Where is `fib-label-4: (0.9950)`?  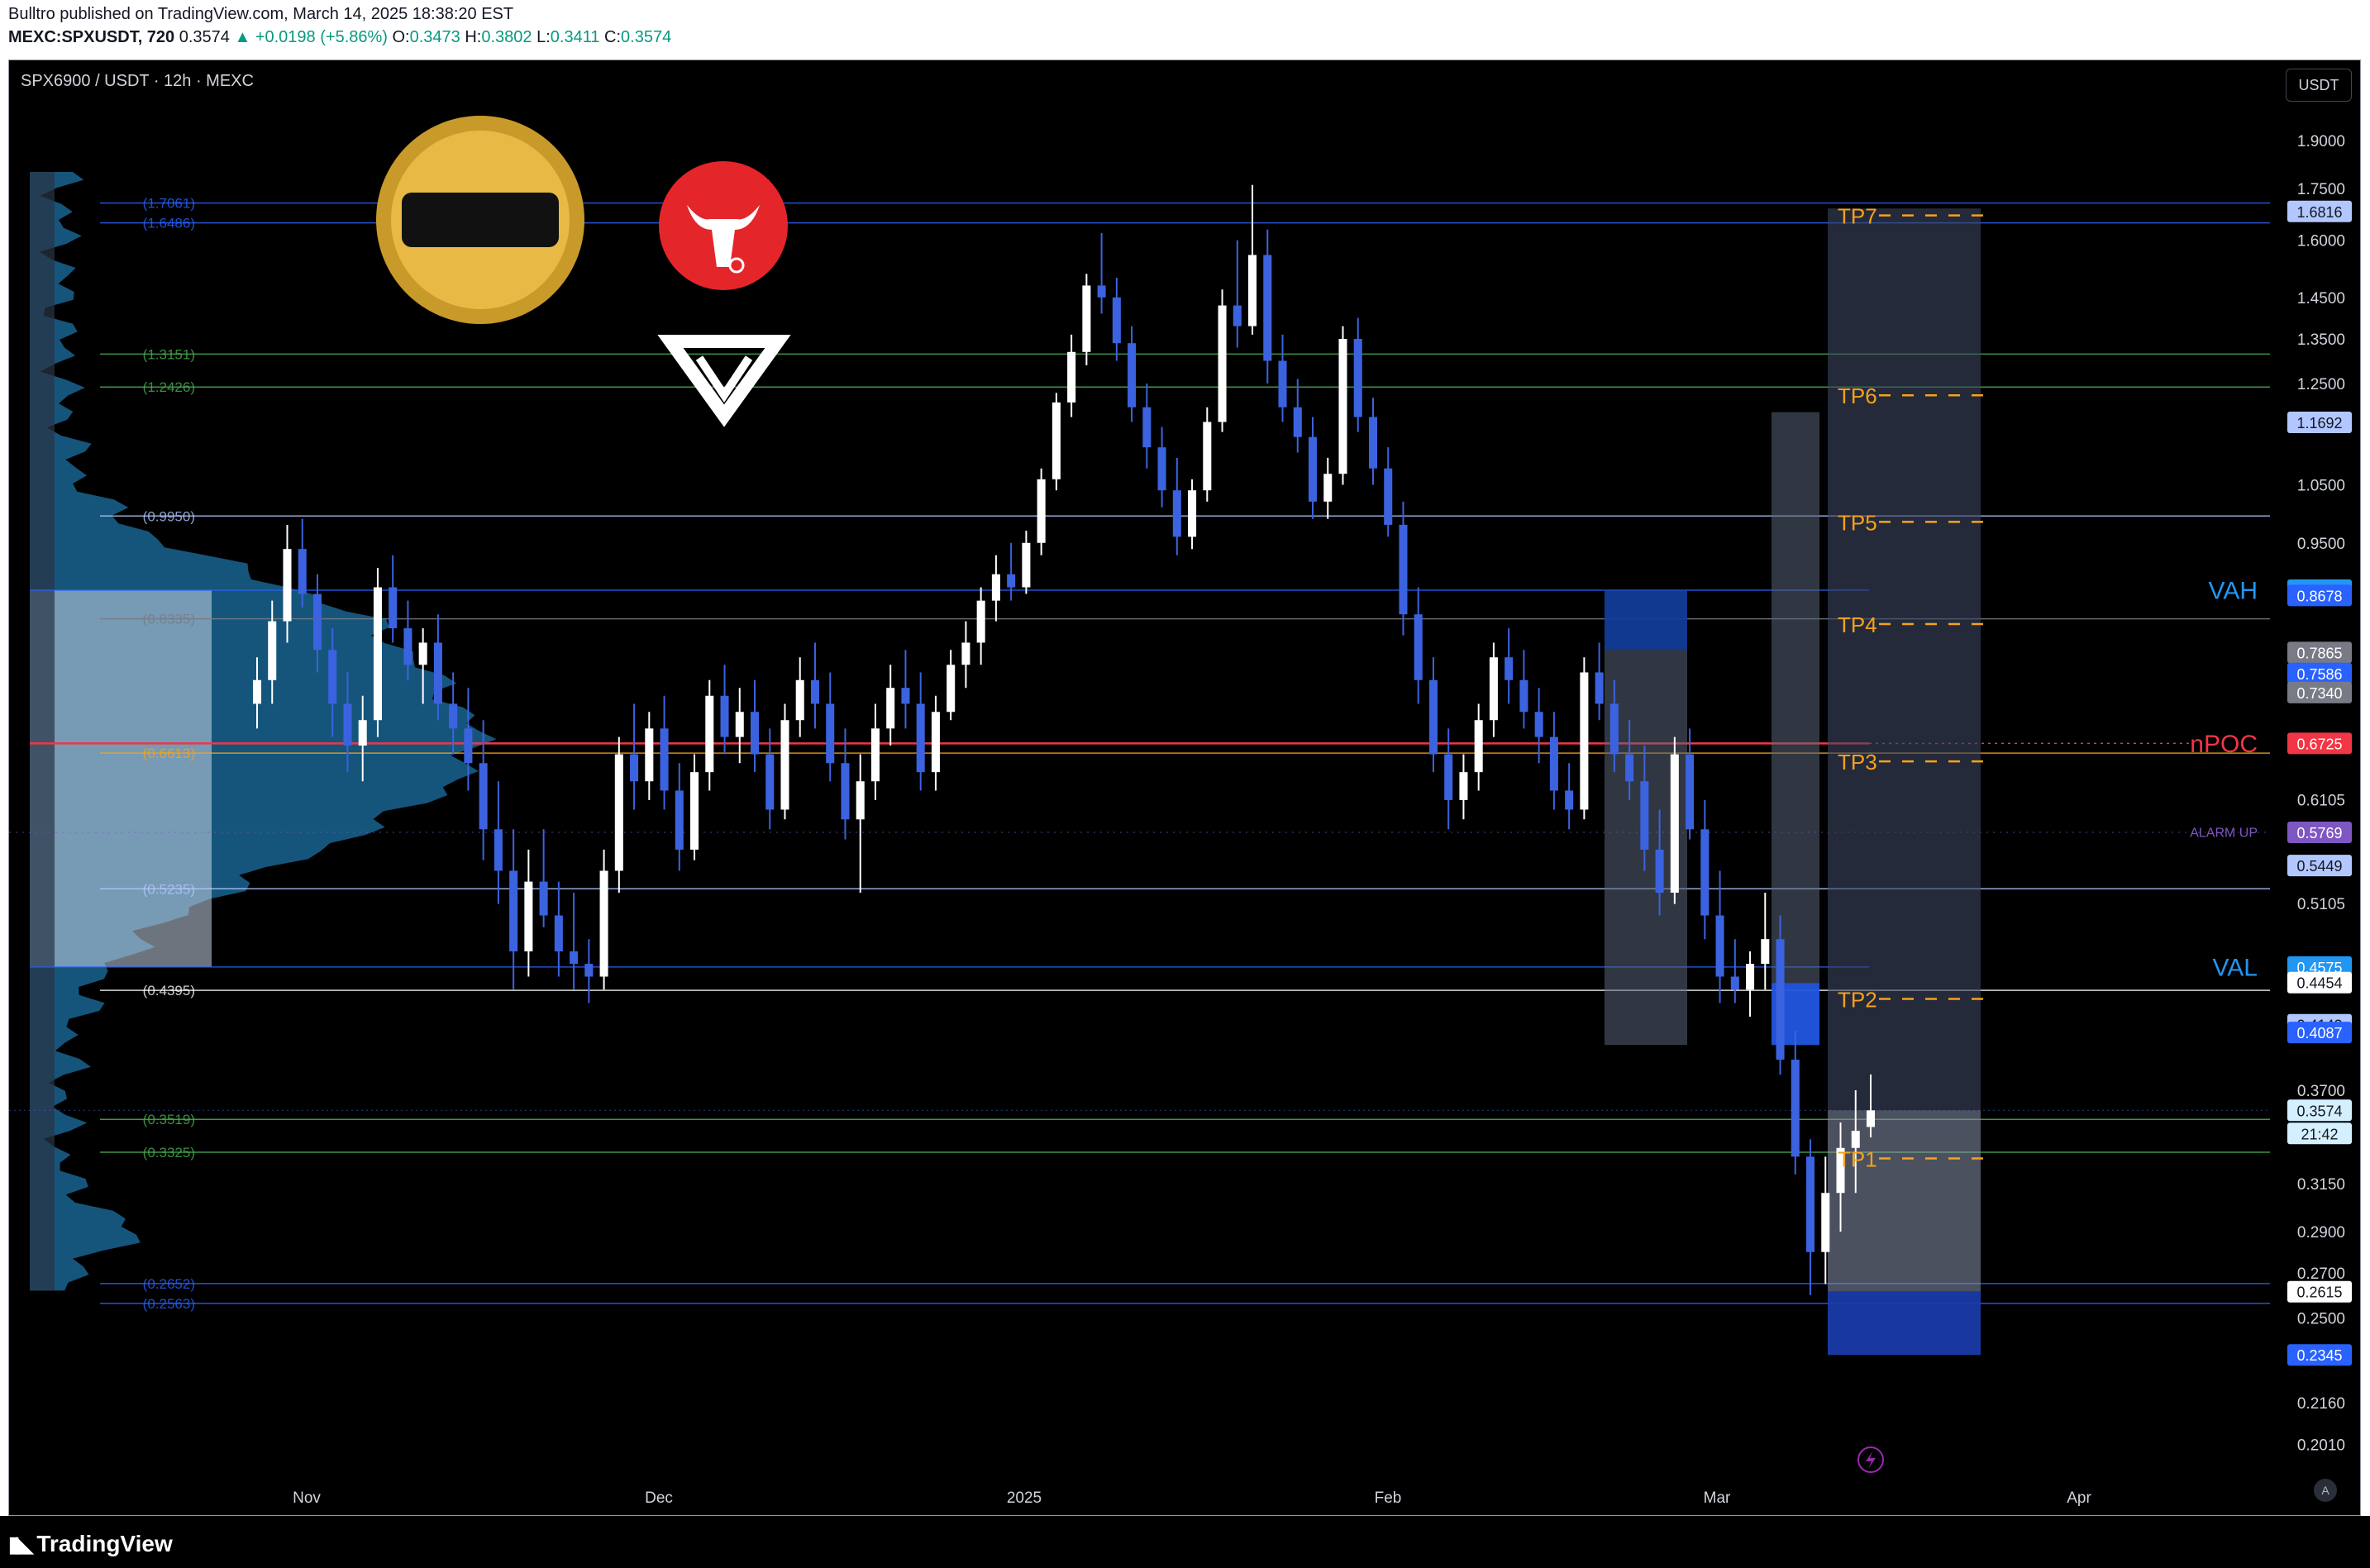 fib-label-4: (0.9950) is located at coordinates (169, 516).